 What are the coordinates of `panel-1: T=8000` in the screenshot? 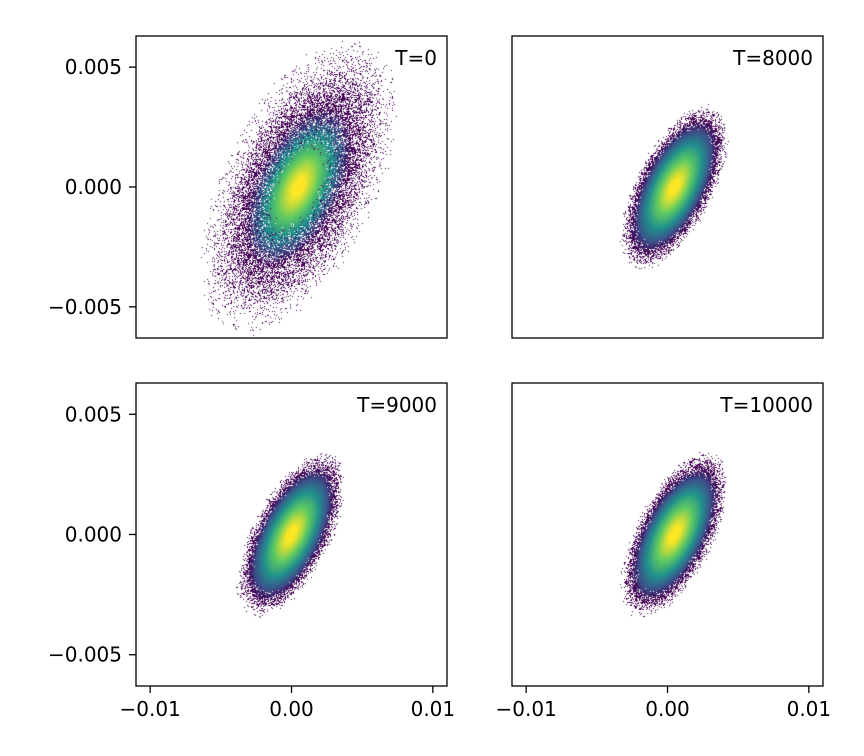 It's located at (667, 187).